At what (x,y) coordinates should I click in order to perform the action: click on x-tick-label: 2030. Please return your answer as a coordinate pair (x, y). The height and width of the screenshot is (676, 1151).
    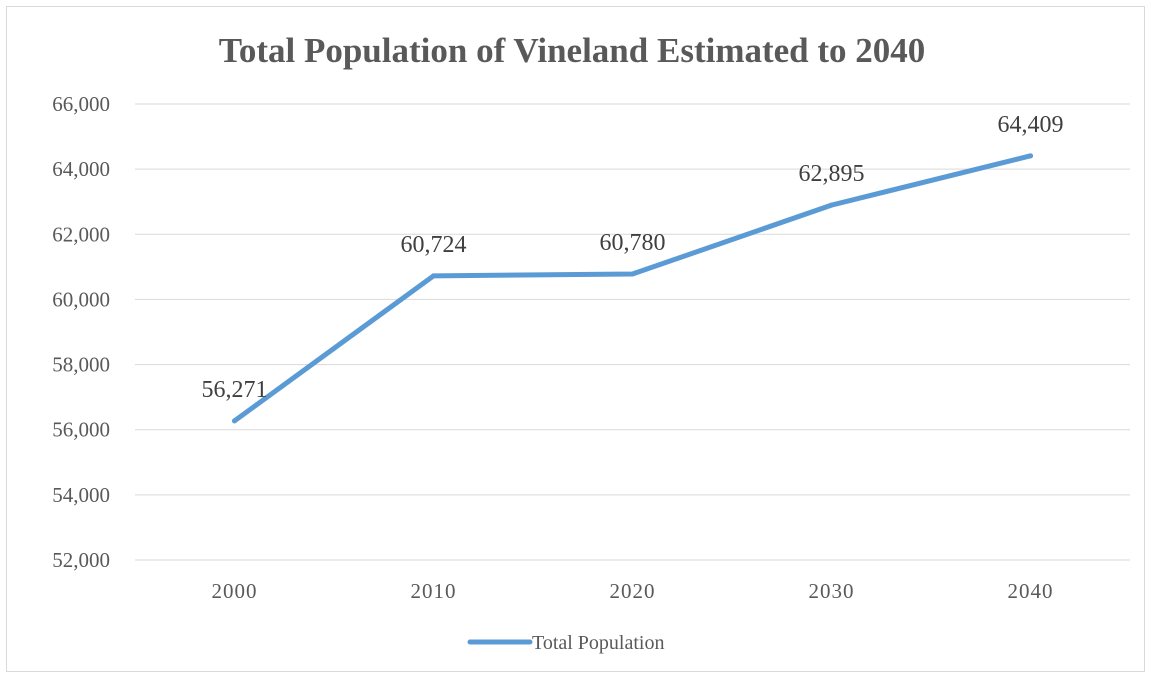
    Looking at the image, I should click on (832, 591).